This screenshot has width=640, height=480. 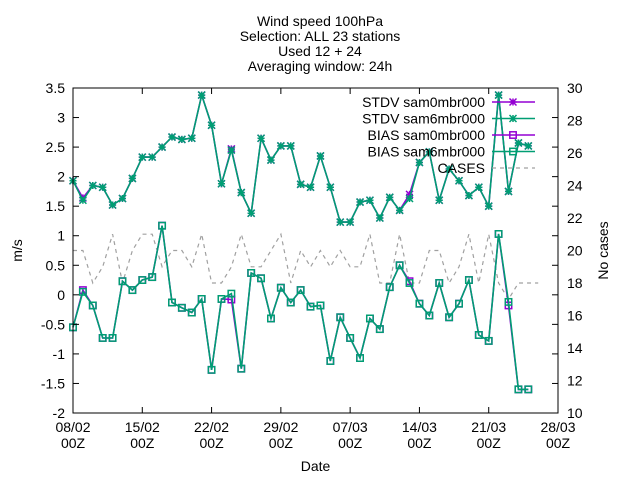 I want to click on title-line: Used 12 + 24, so click(x=320, y=51).